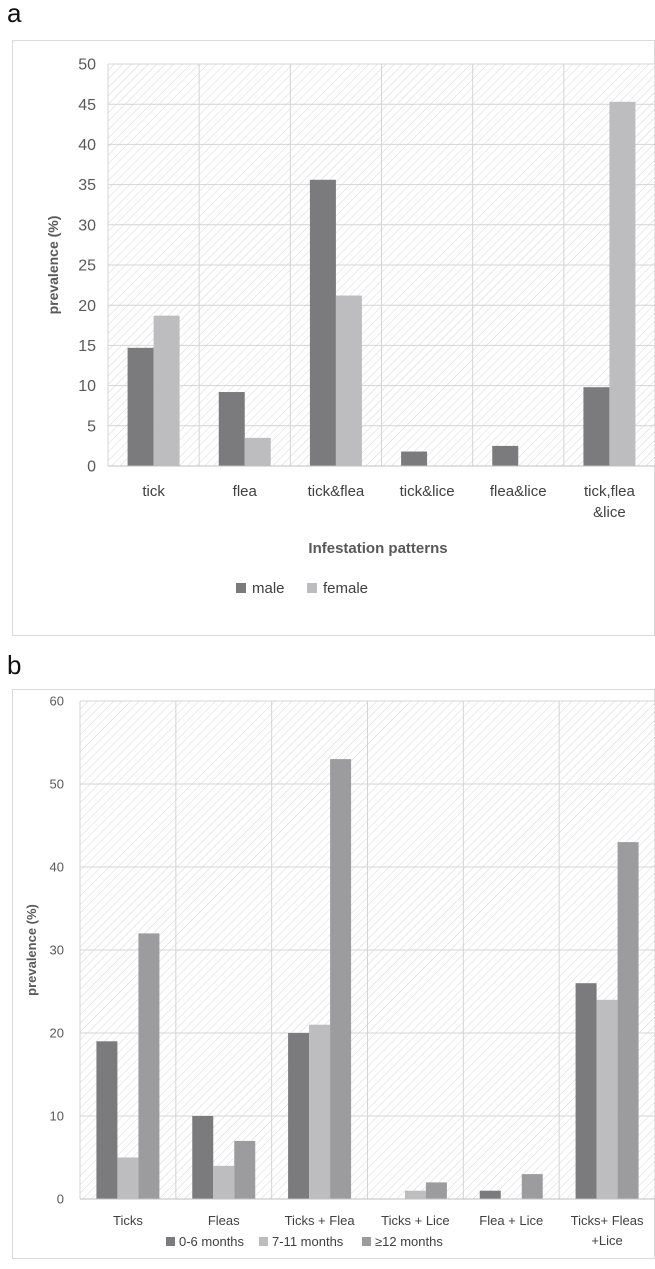  What do you see at coordinates (427, 491) in the screenshot?
I see `chart-a-category-label: tick&lice` at bounding box center [427, 491].